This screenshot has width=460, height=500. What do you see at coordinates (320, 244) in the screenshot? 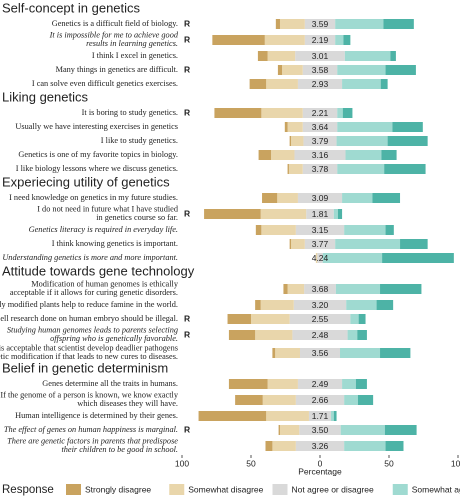
I see `mean-label: 3.77` at bounding box center [320, 244].